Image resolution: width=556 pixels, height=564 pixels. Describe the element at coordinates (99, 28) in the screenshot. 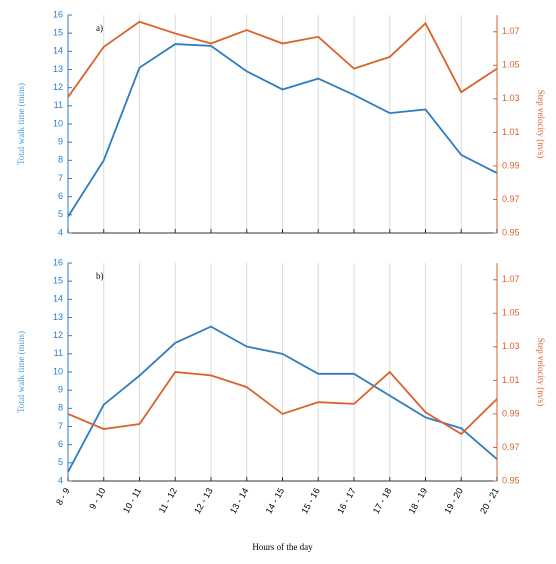

I see `panel-label: a)` at that location.